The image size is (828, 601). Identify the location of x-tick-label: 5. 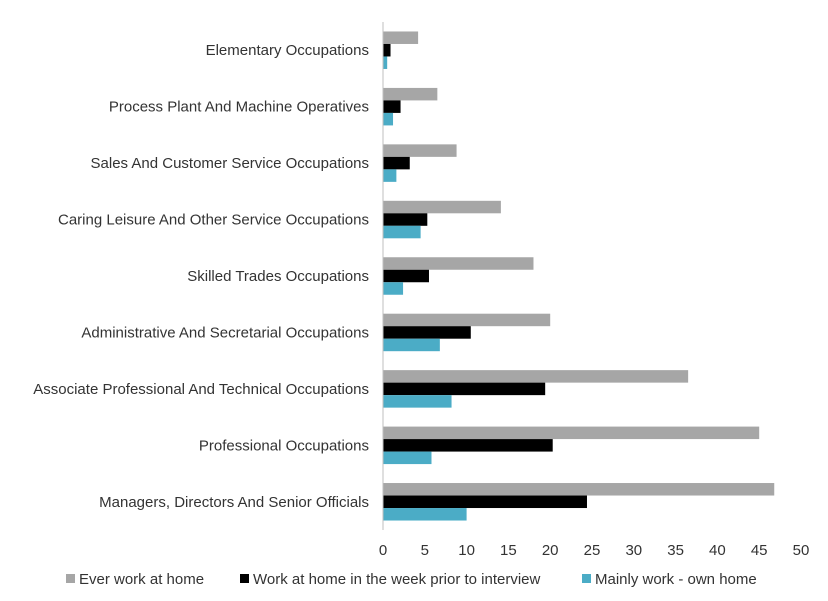
(425, 550).